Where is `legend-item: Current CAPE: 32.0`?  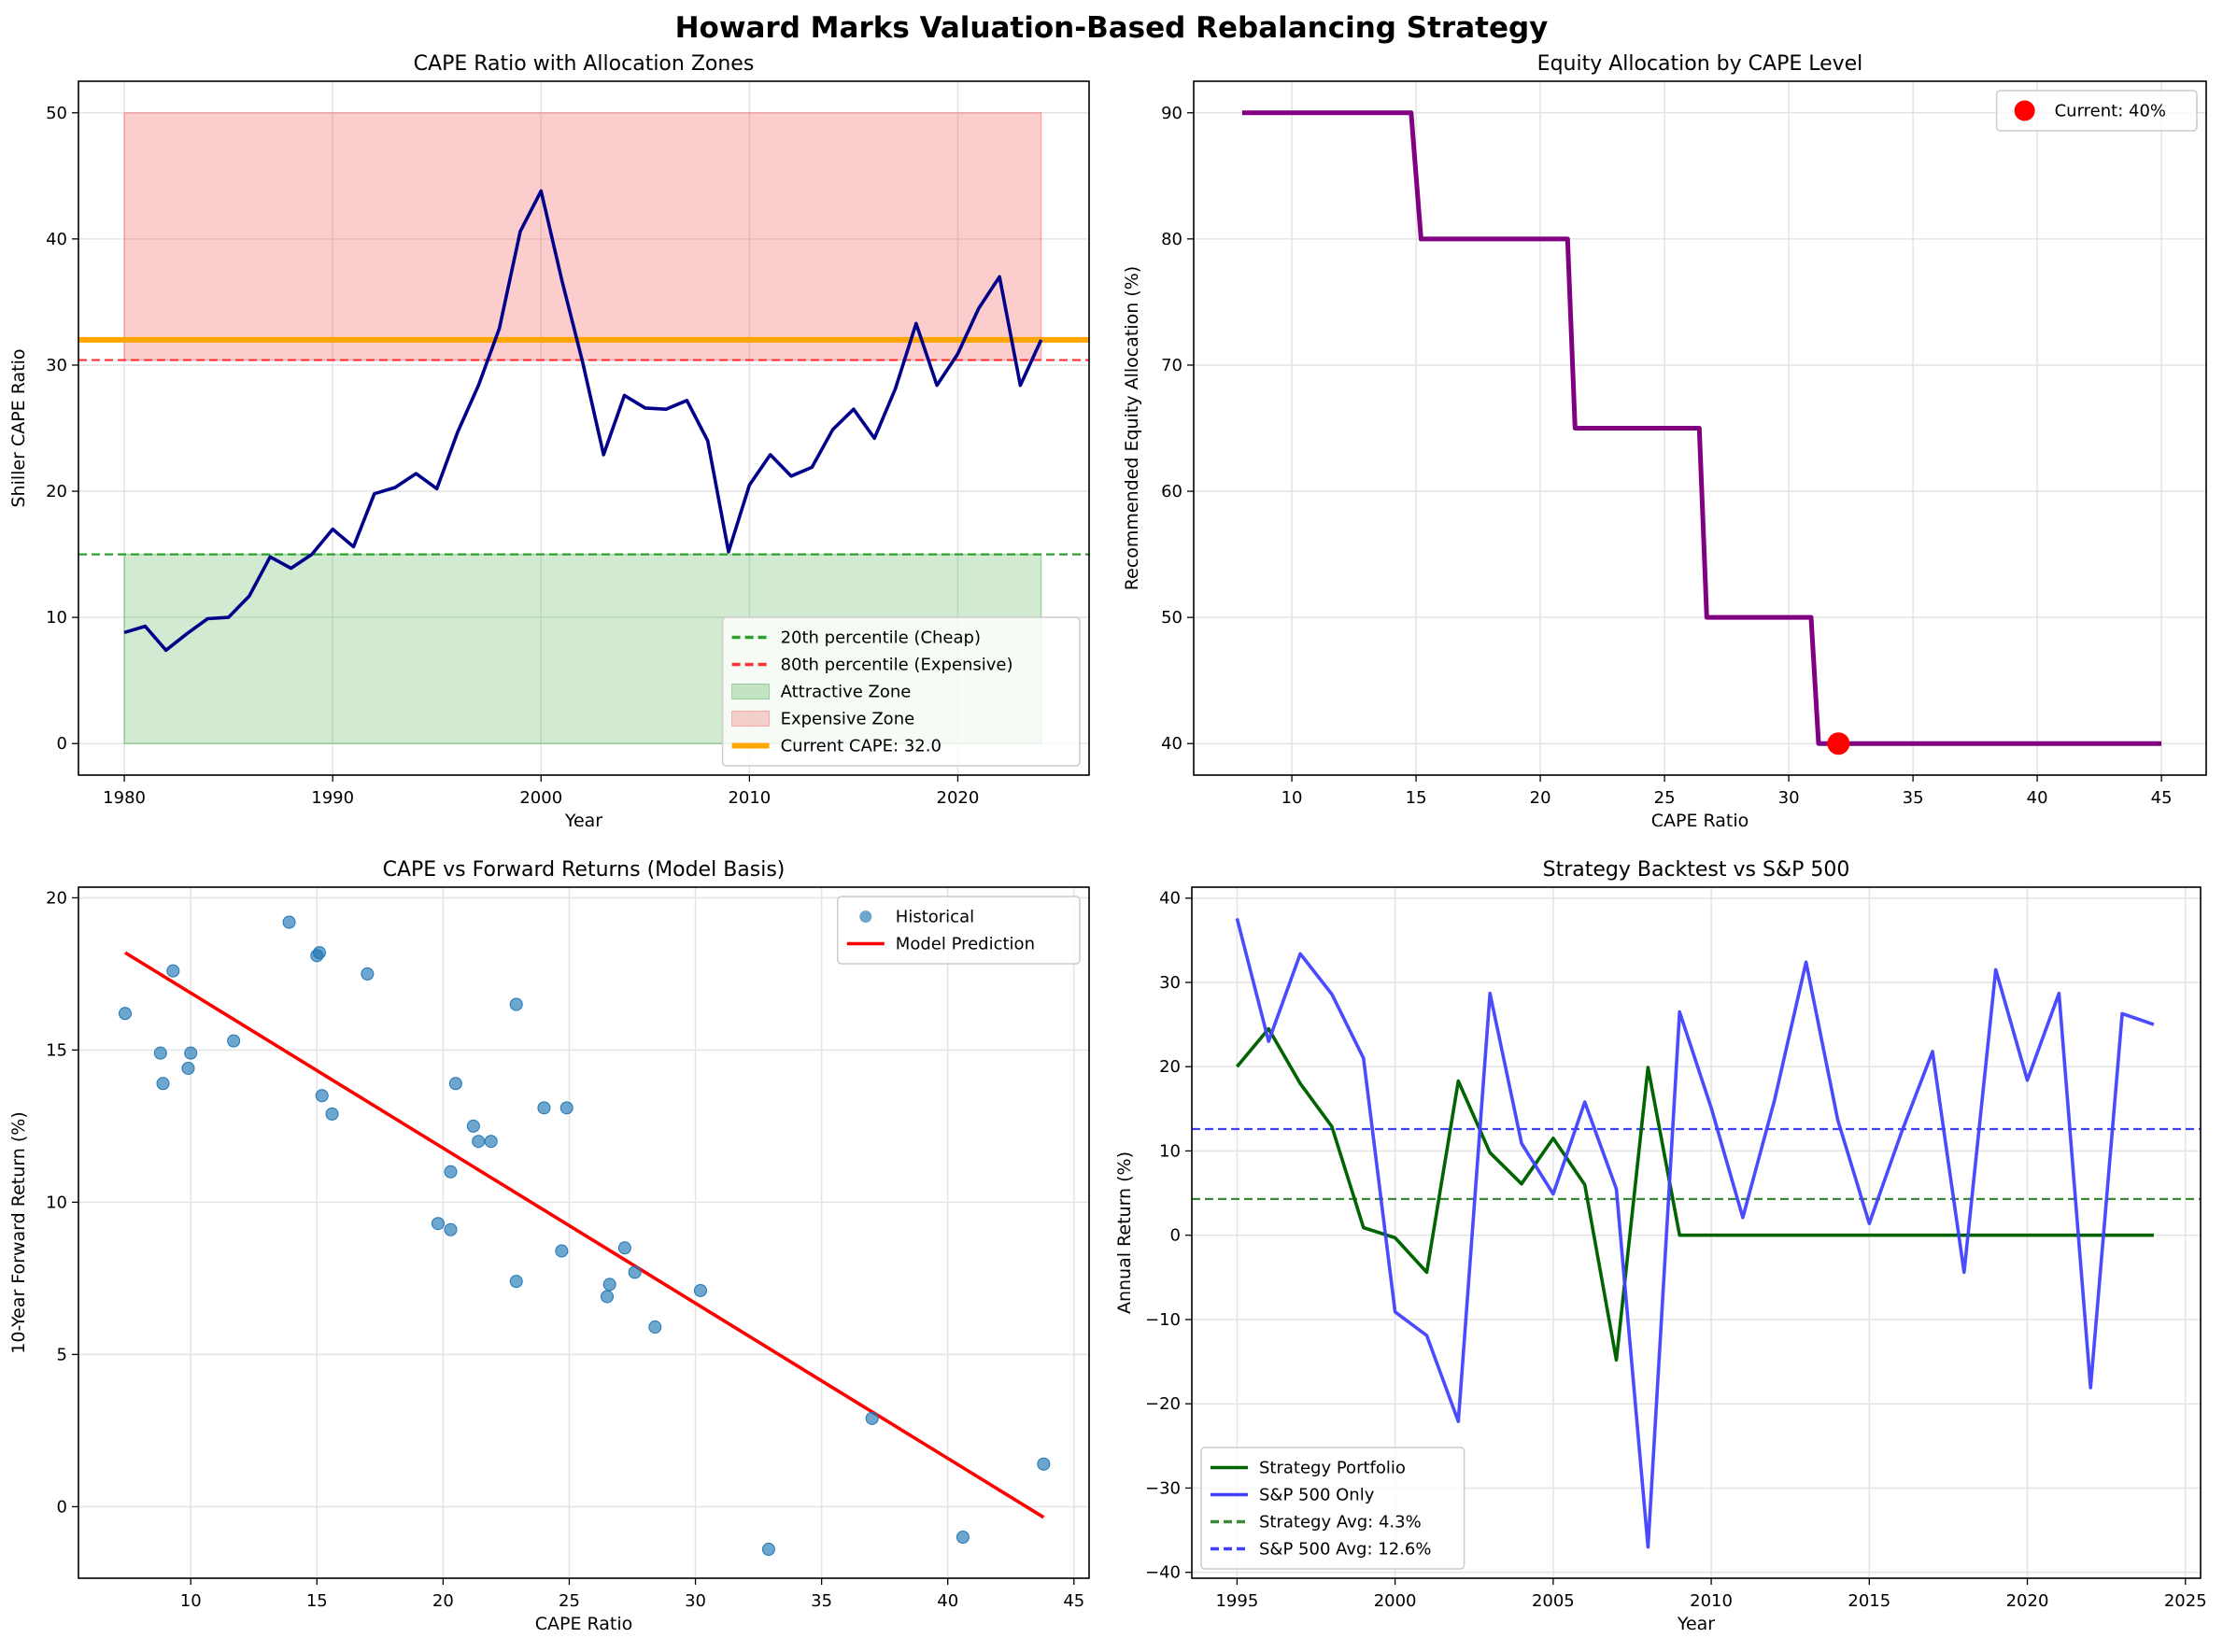 legend-item: Current CAPE: 32.0 is located at coordinates (836, 746).